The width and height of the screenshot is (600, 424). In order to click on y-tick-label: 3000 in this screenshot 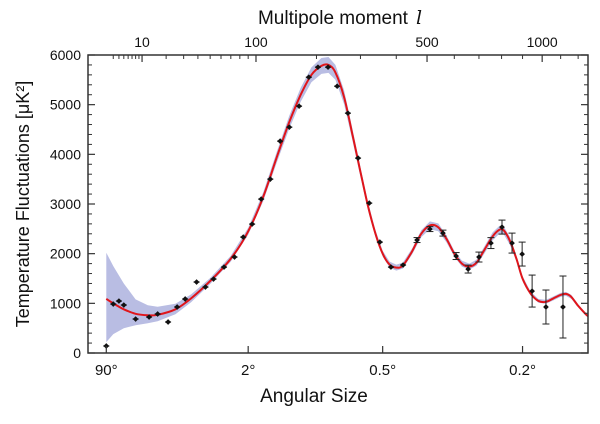, I will do `click(65, 204)`.